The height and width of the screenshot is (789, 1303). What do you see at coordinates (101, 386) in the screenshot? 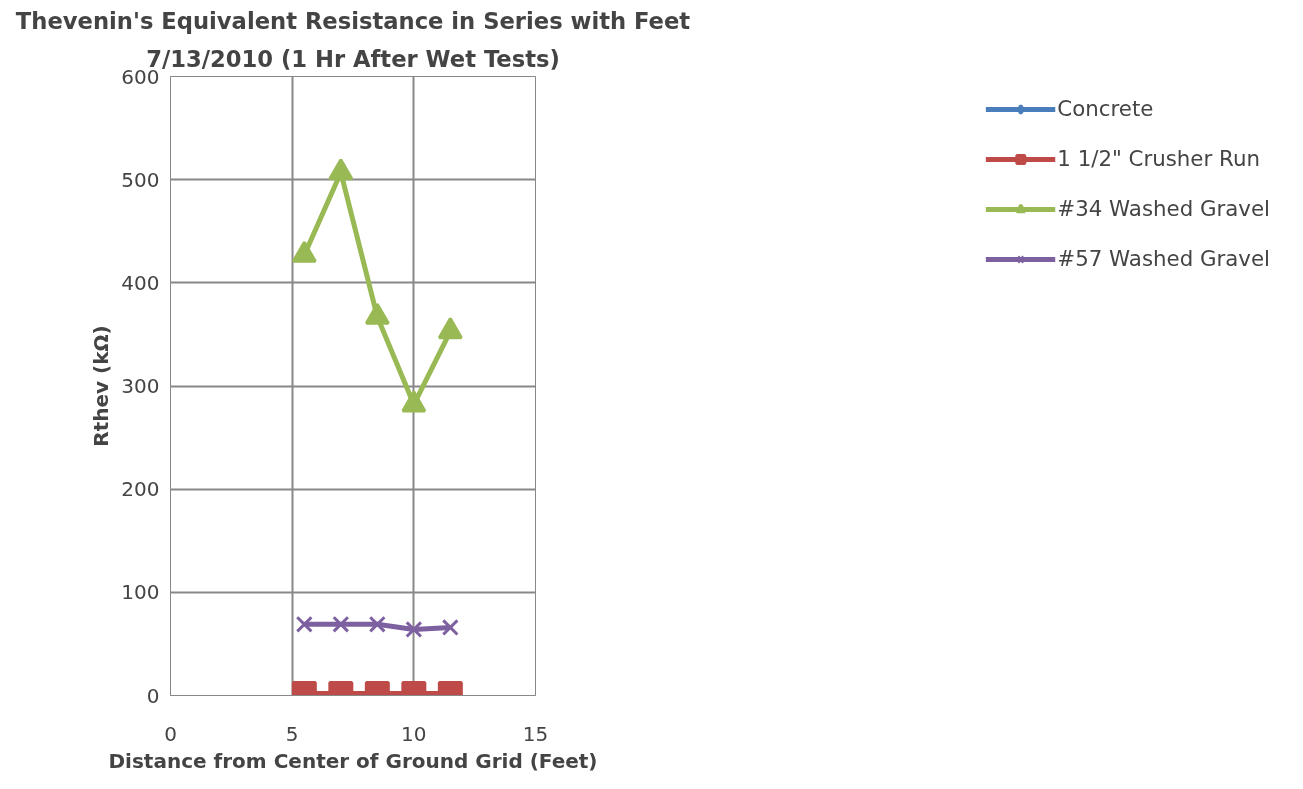
I see `y-axis-title: Rthev (kΩ)` at bounding box center [101, 386].